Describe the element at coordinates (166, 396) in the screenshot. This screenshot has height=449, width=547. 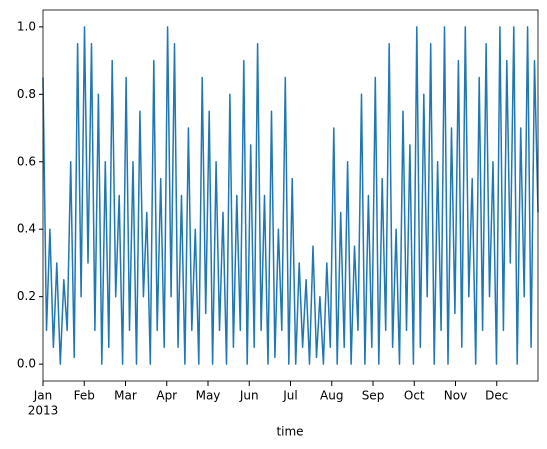
I see `x-tick-label: Apr` at that location.